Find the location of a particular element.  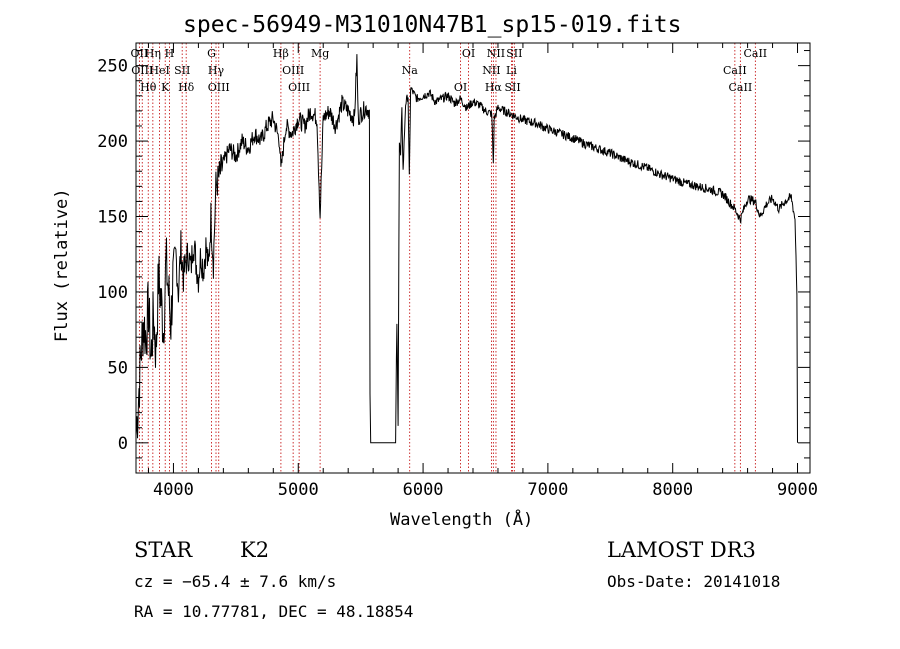

x-tick-label: 6000 is located at coordinates (423, 490).